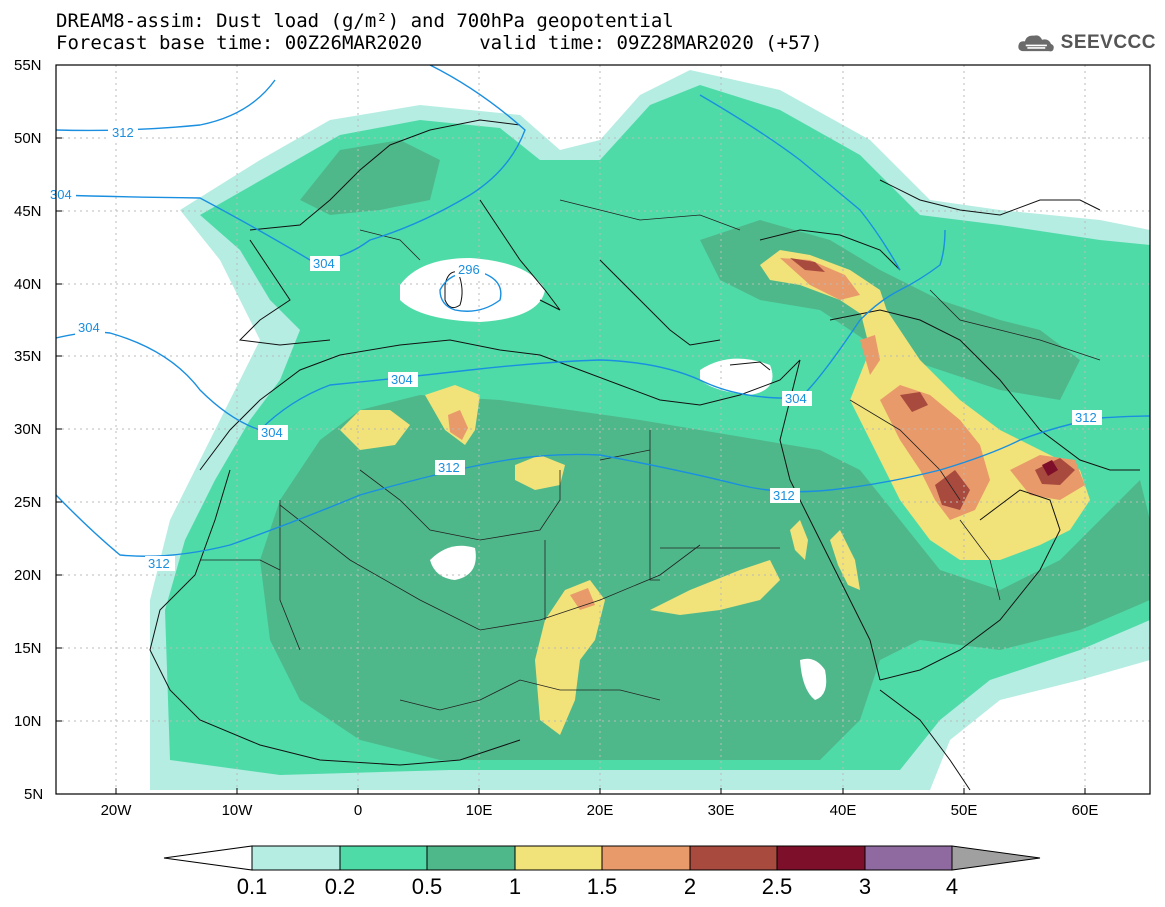  Describe the element at coordinates (252, 886) in the screenshot. I see `colorbar-label: 0.1` at that location.